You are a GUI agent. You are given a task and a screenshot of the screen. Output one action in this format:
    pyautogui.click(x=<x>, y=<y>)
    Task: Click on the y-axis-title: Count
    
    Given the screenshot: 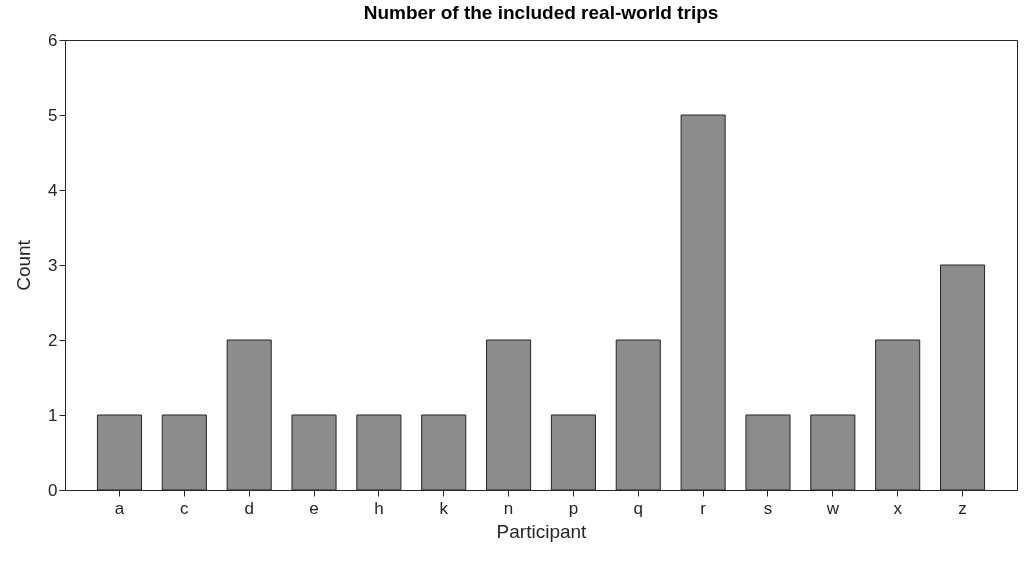 What is the action you would take?
    pyautogui.click(x=24, y=265)
    